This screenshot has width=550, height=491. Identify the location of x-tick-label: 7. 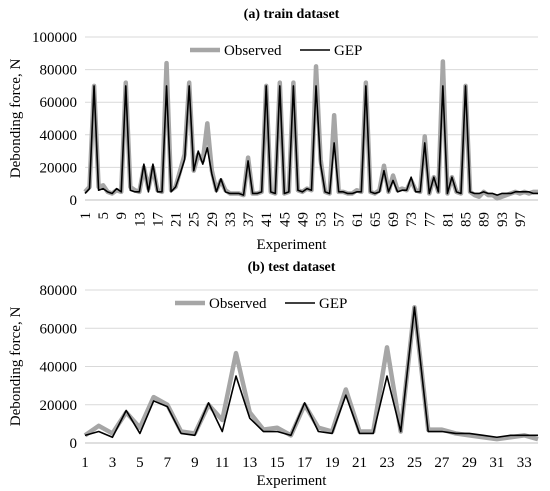
(168, 463).